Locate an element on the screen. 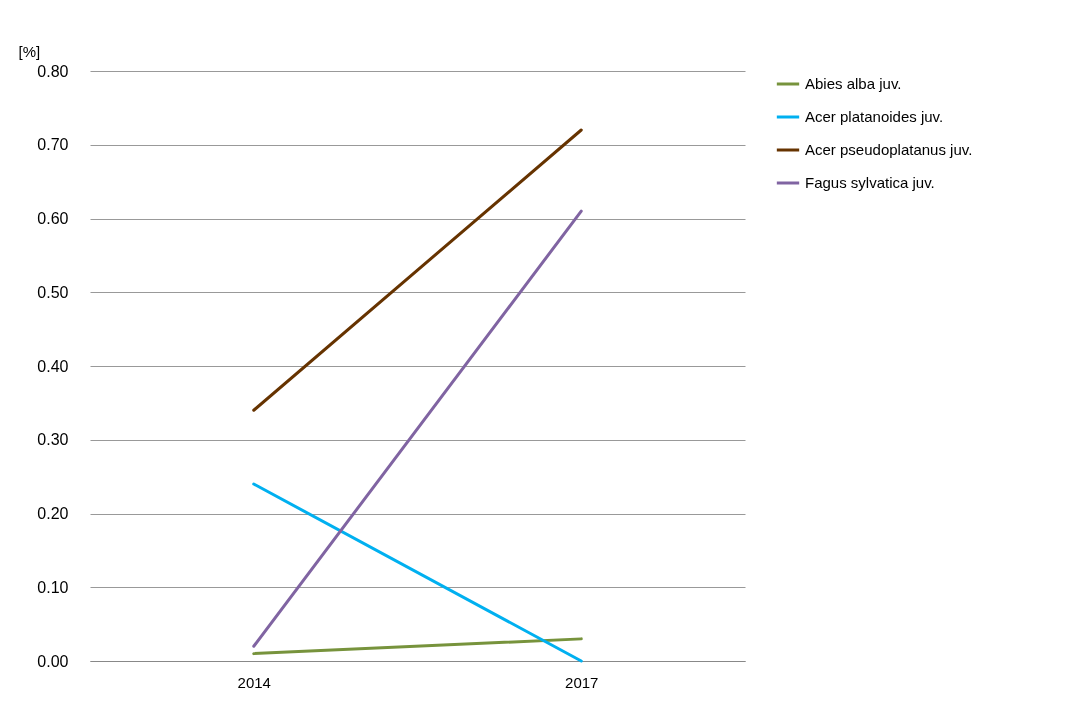  y-tick-label: 0.00 is located at coordinates (53, 661).